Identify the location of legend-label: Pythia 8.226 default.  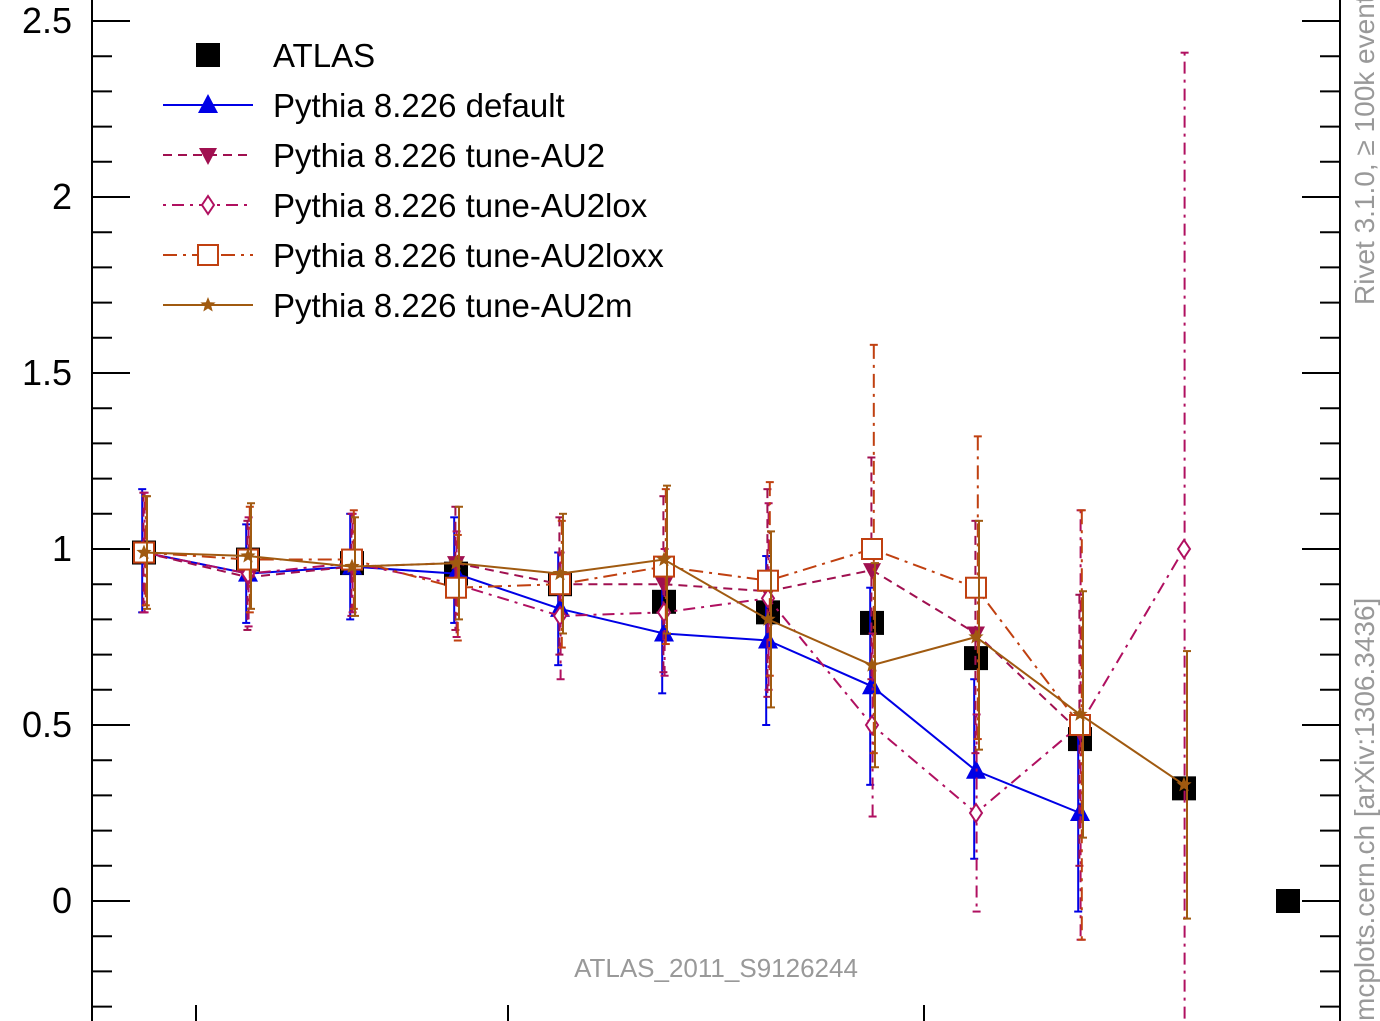
(419, 105).